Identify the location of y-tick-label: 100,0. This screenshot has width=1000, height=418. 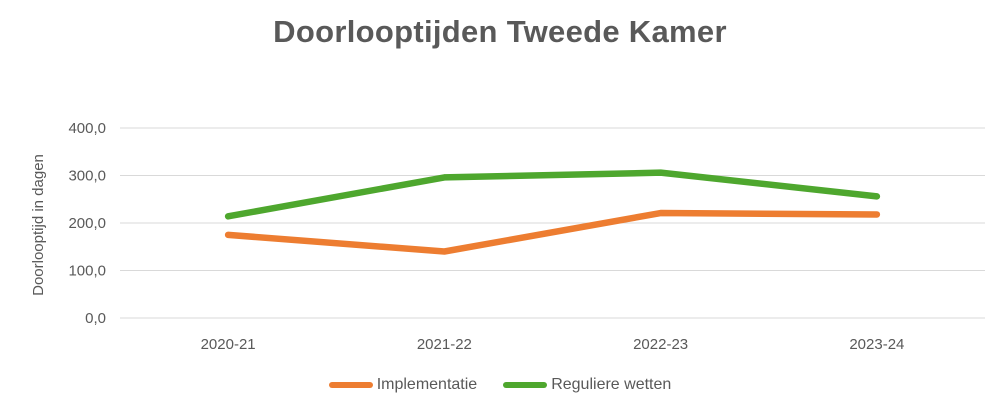
(87, 271).